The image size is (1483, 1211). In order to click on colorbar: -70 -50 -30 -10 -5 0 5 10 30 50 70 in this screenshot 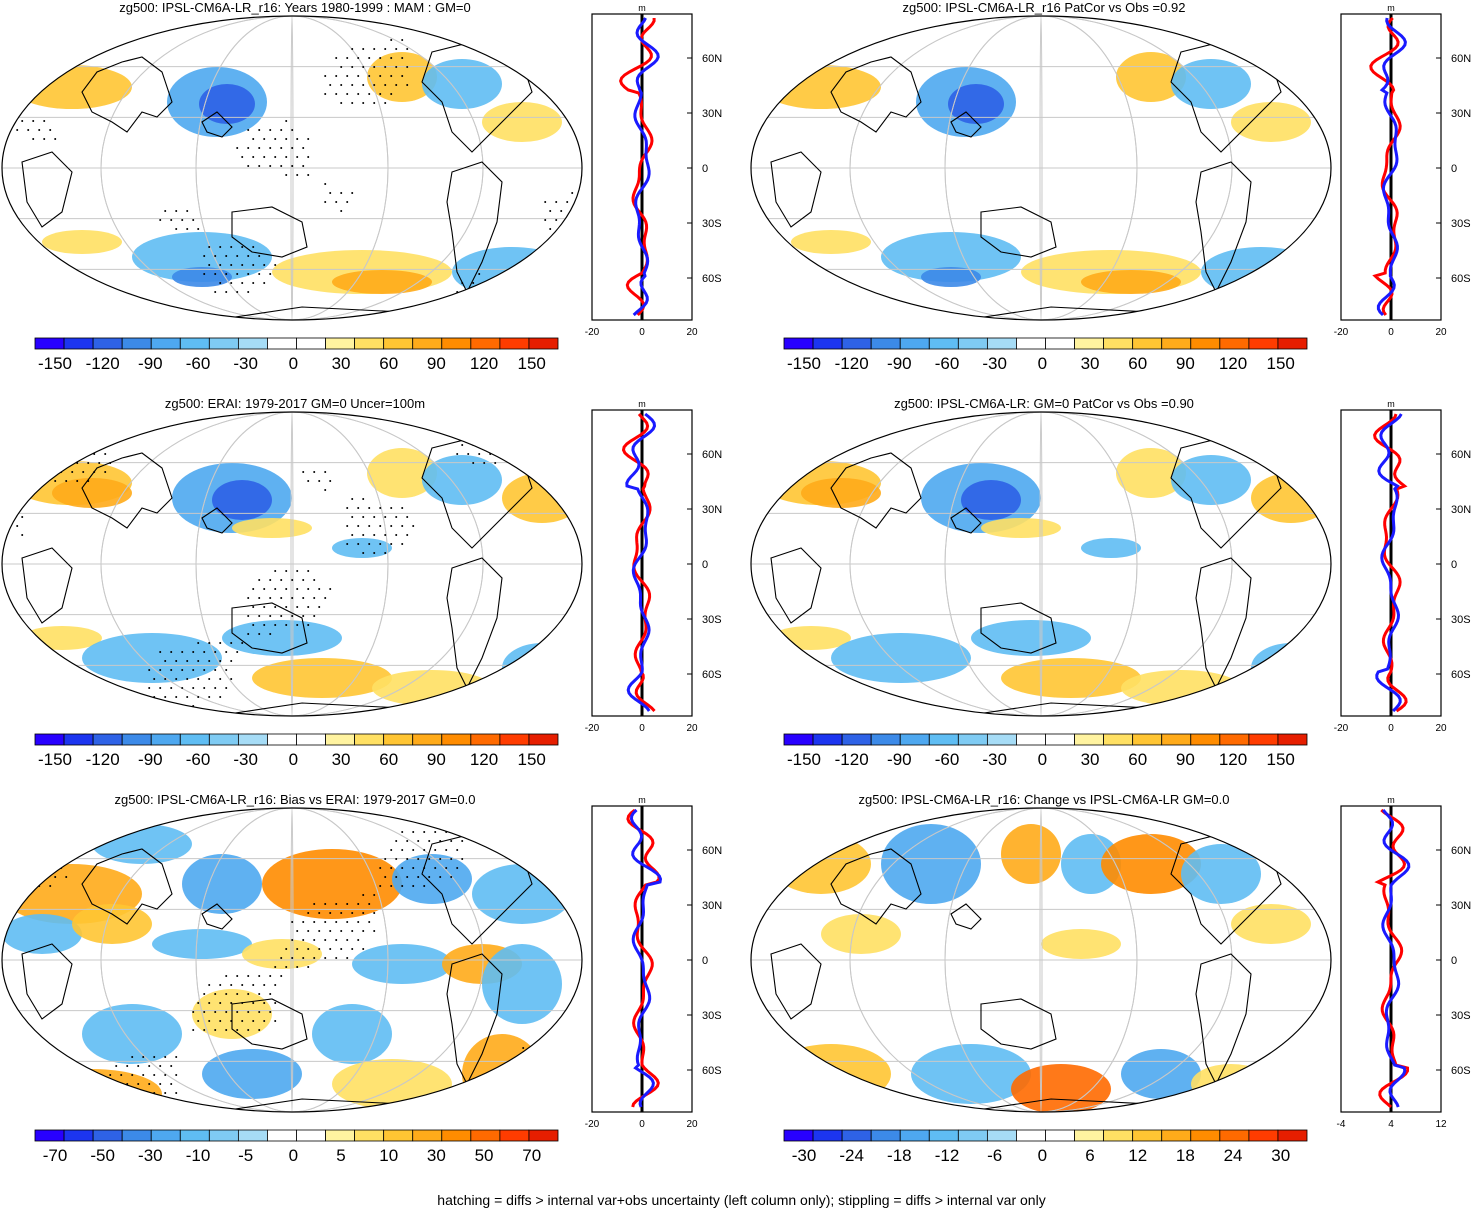, I will do `click(296, 1147)`.